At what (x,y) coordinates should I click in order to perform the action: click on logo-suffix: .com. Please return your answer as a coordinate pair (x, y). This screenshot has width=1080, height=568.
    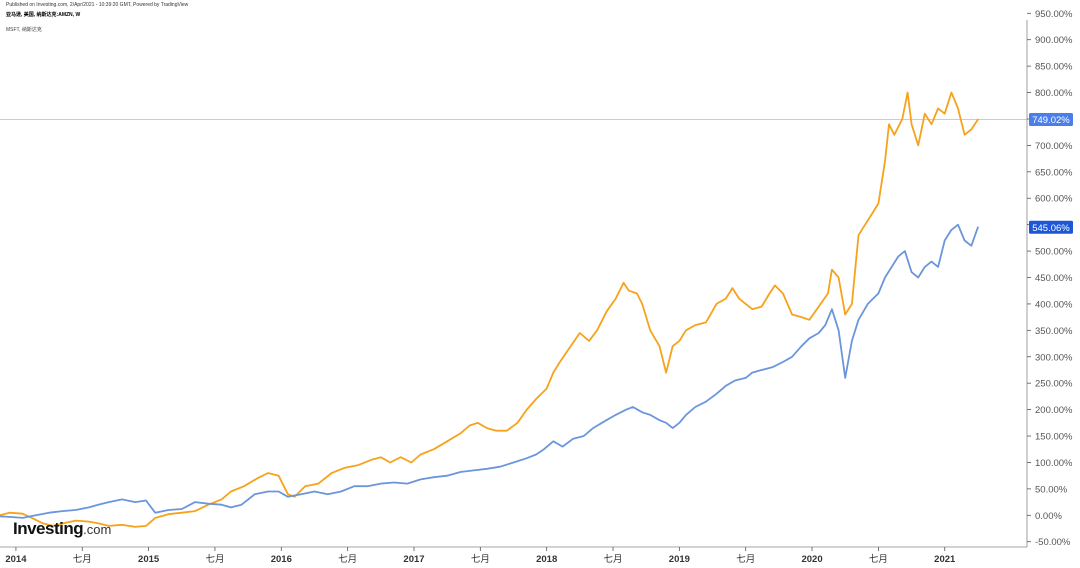
    Looking at the image, I should click on (97, 529).